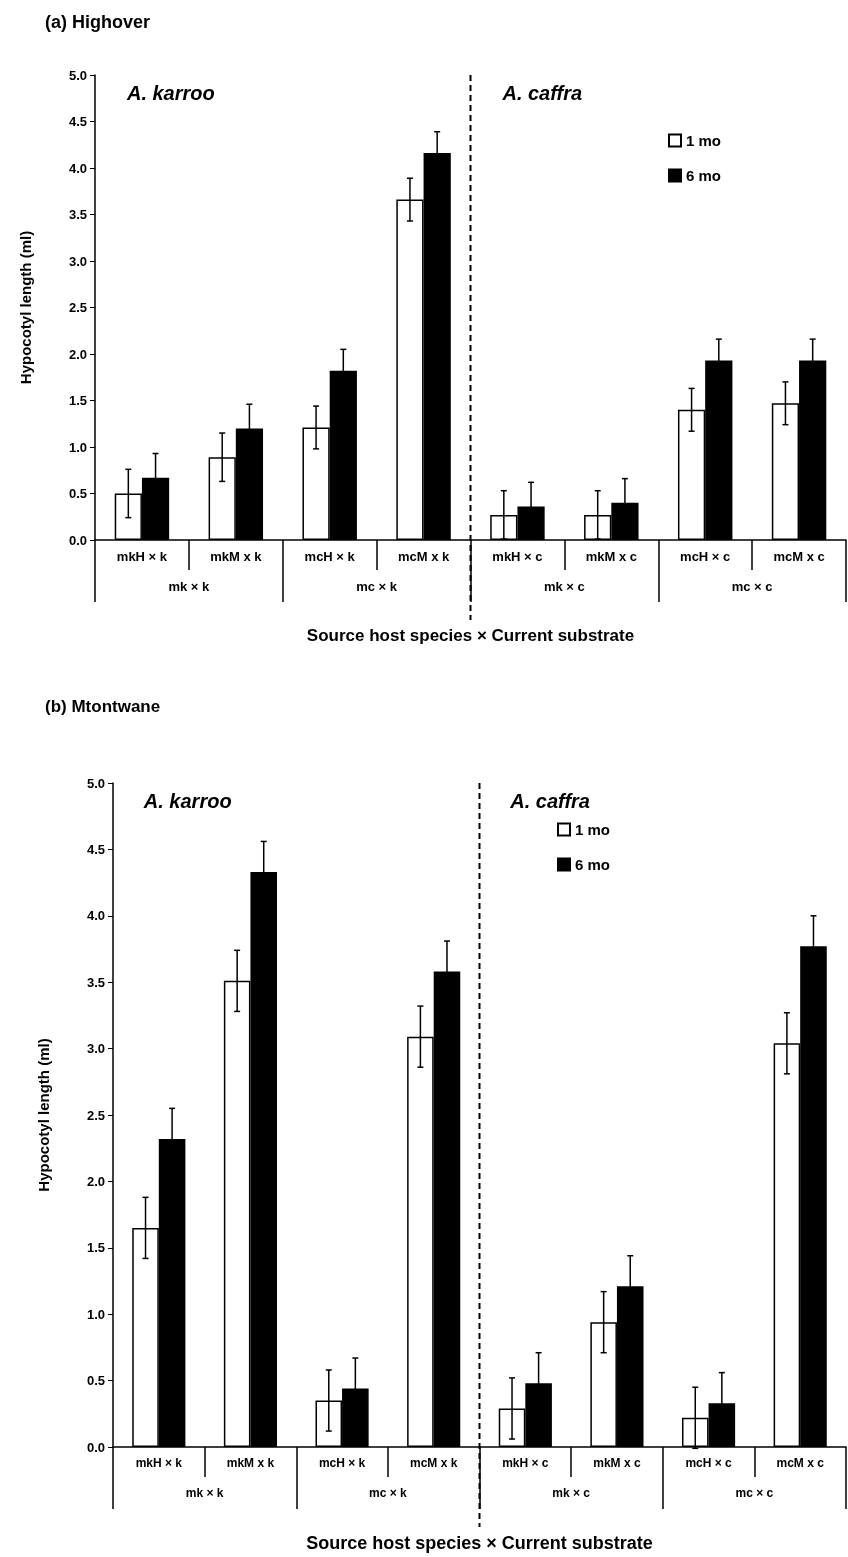 The image size is (848, 1557). I want to click on chart-title: (b) Mtontwane, so click(103, 706).